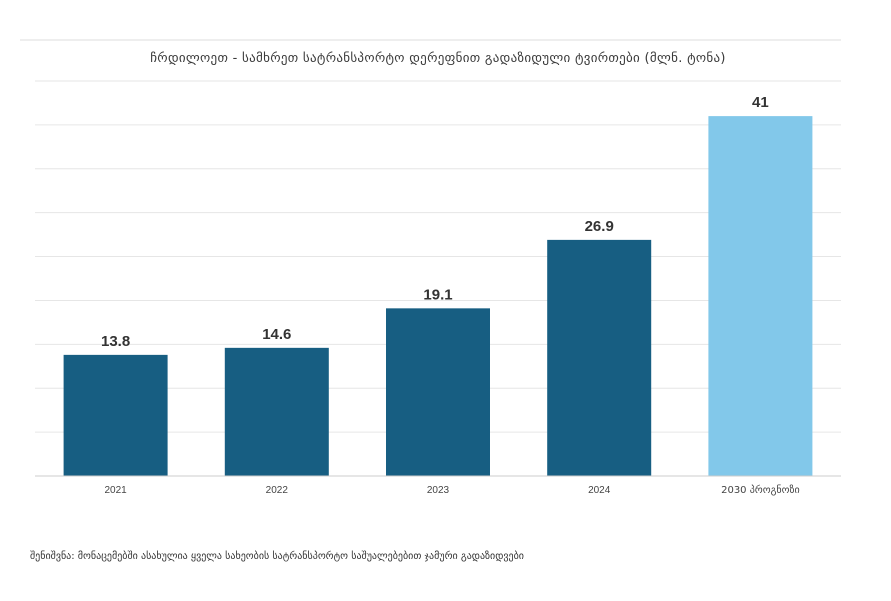 The image size is (891, 601). What do you see at coordinates (277, 490) in the screenshot?
I see `x-tick-label: 2022` at bounding box center [277, 490].